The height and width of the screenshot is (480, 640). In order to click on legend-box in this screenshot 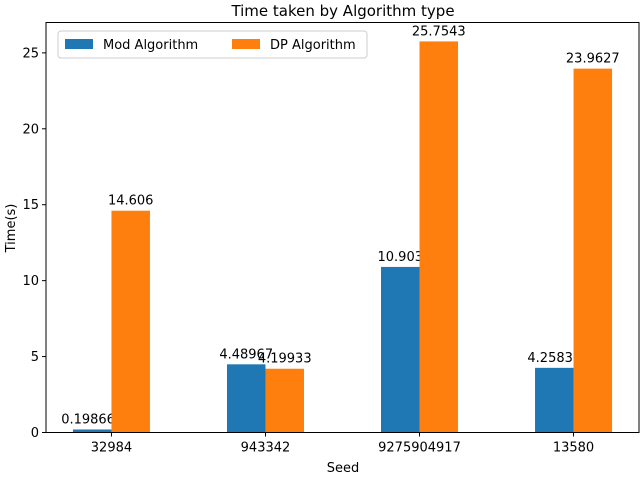, I will do `click(212, 44)`.